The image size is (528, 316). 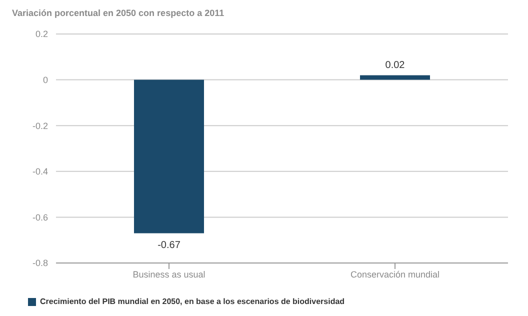 I want to click on y-tick-label: -0.2, so click(x=40, y=125).